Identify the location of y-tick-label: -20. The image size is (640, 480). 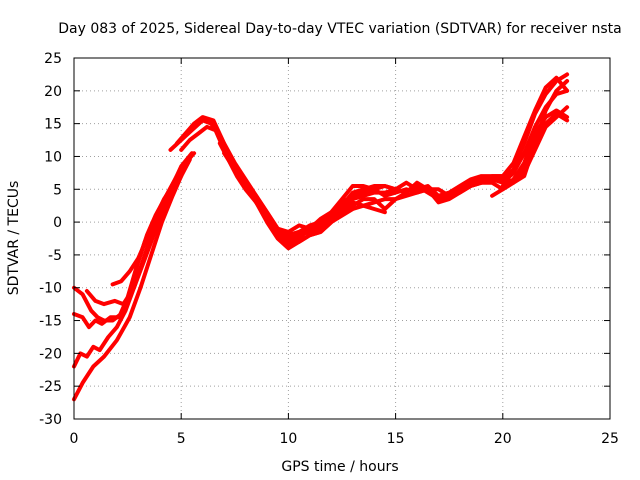
(50, 354).